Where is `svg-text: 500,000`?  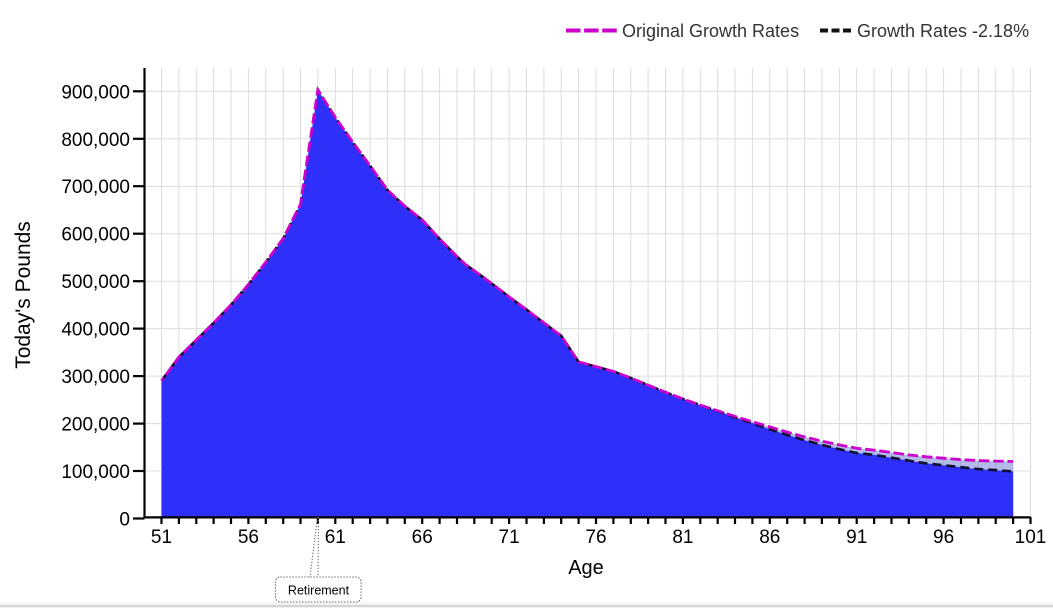 svg-text: 500,000 is located at coordinates (95, 282).